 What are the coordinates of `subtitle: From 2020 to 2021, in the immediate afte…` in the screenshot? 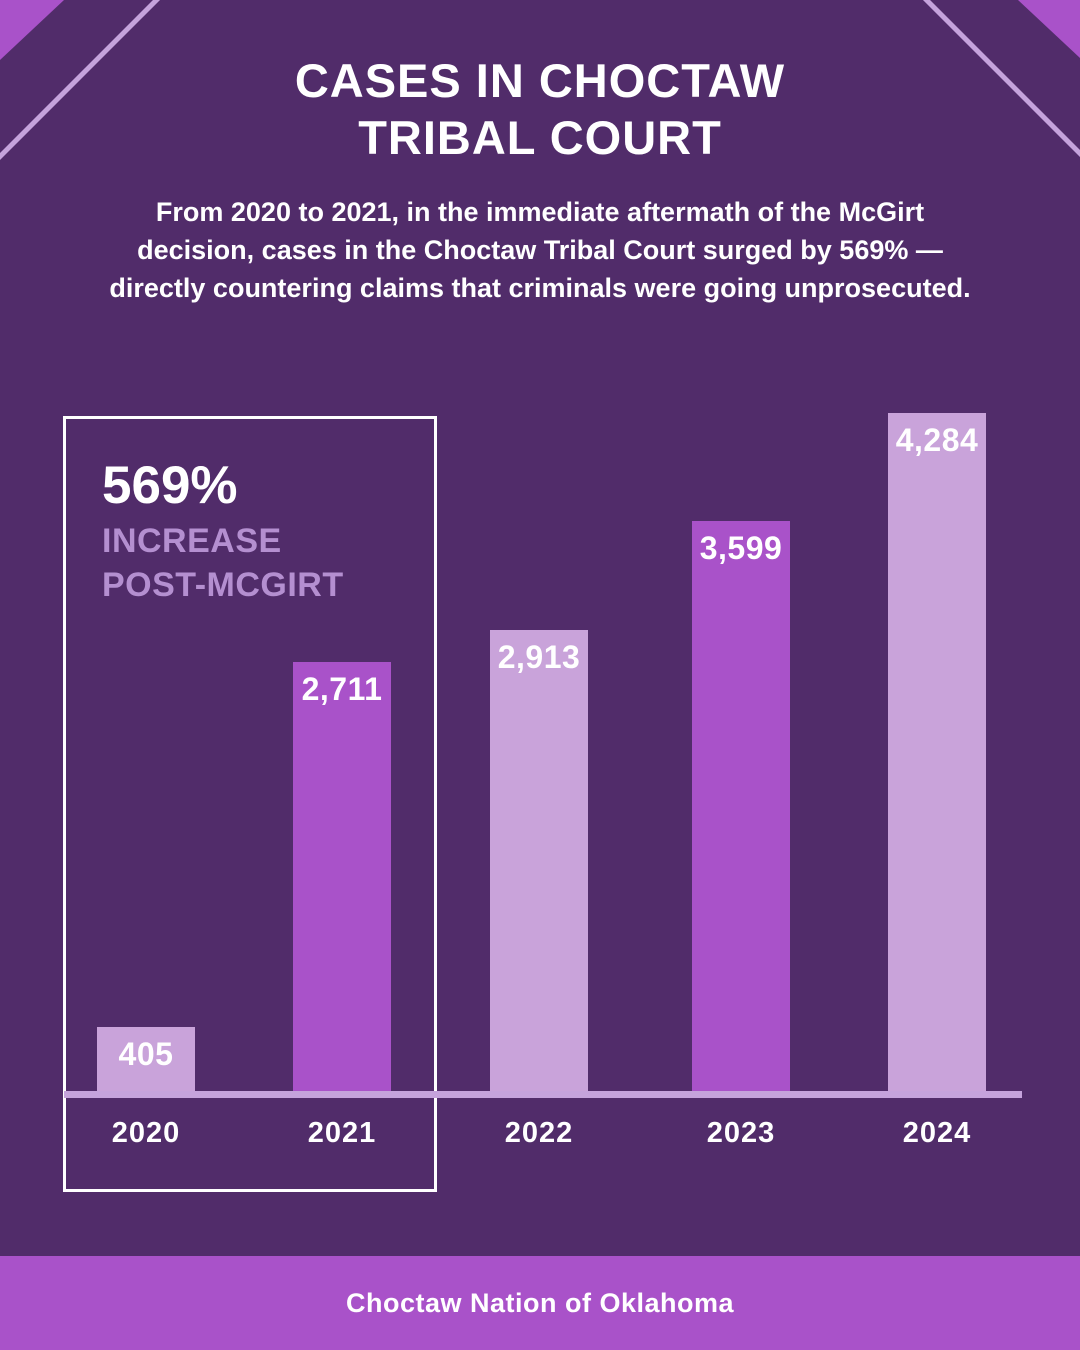 It's located at (540, 250).